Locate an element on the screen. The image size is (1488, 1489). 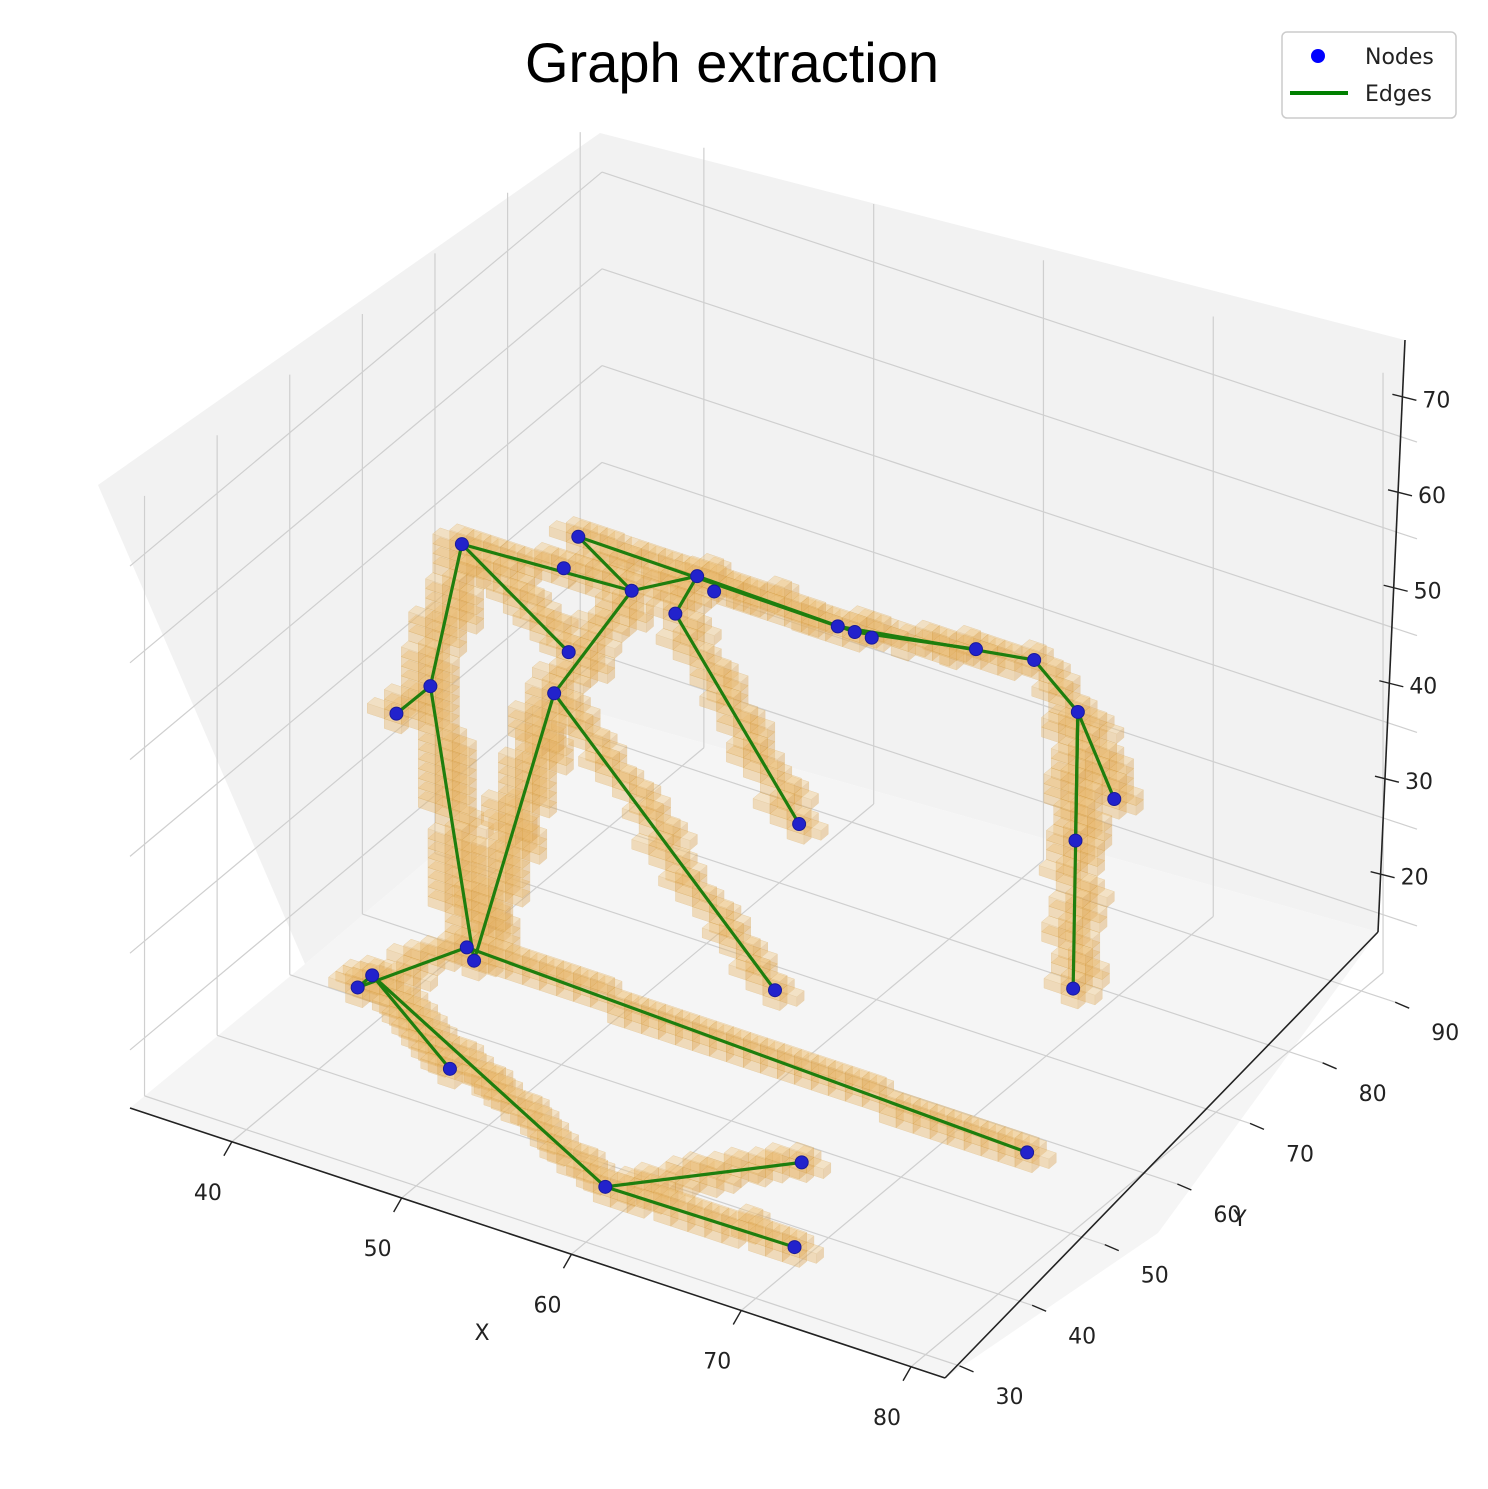
z-tick-label: 60 is located at coordinates (1432, 496).